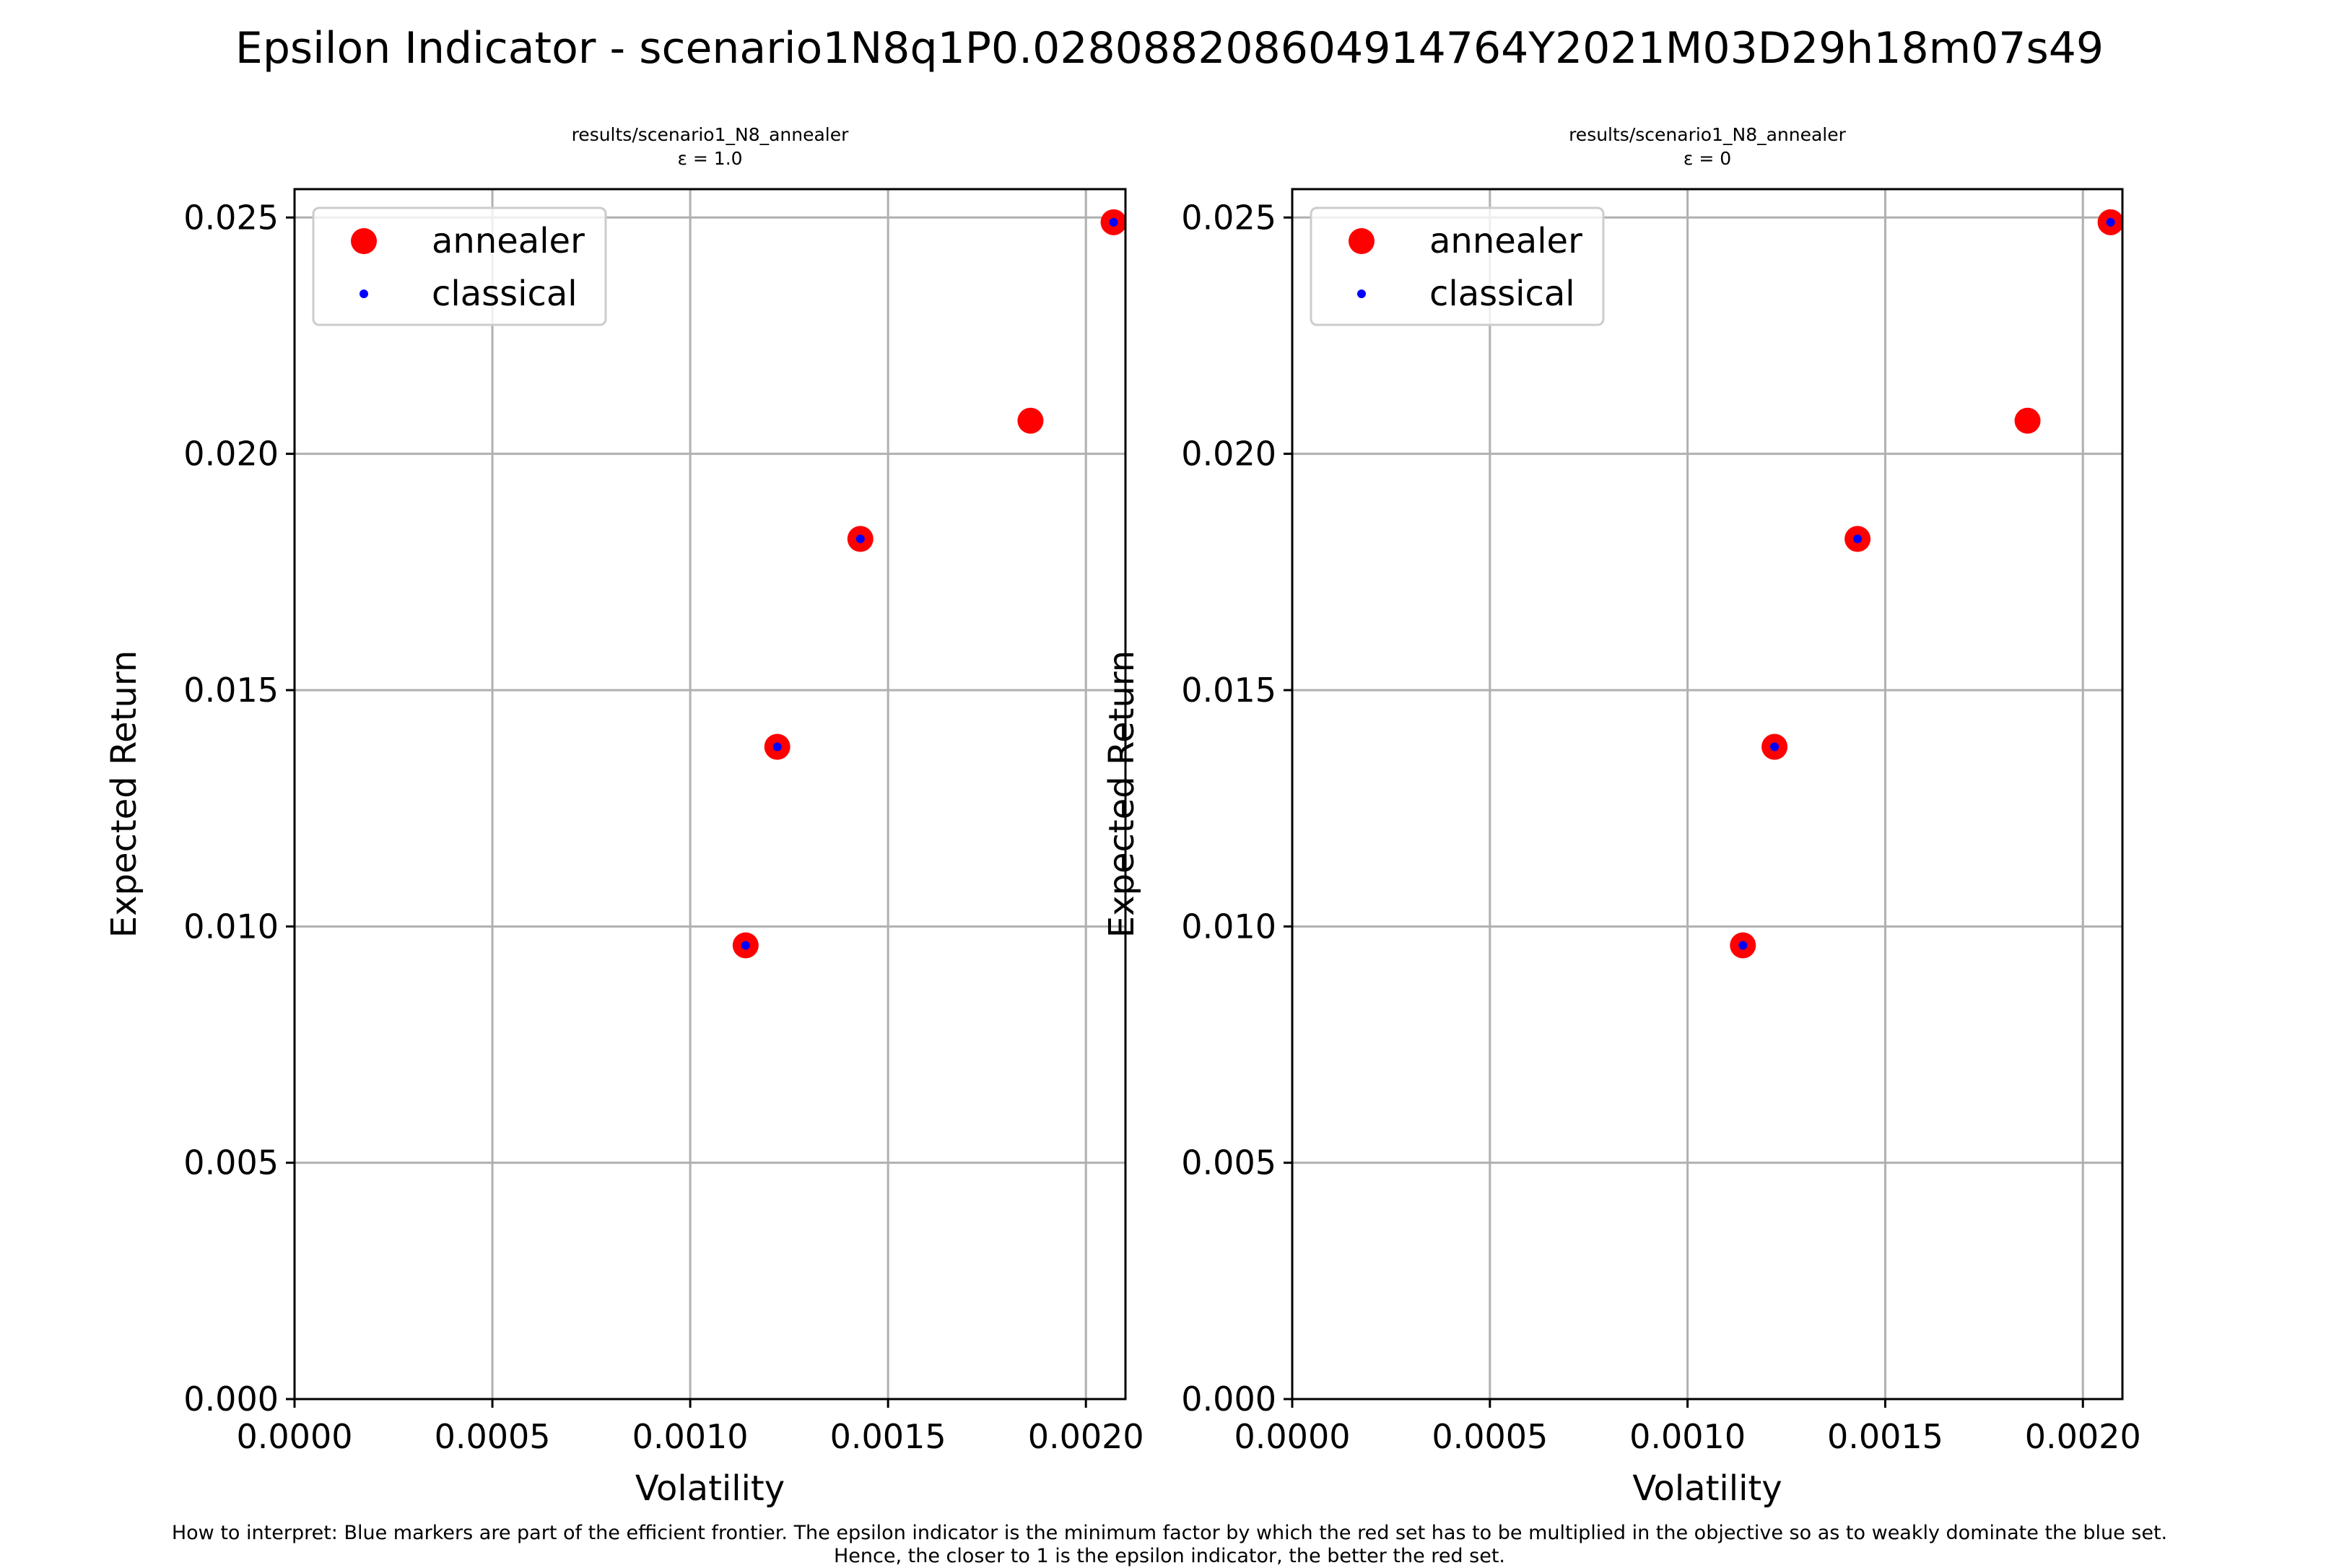 This screenshot has height=1568, width=2339. What do you see at coordinates (709, 158) in the screenshot?
I see `subplot-title-epsilon: ε = 1.0` at bounding box center [709, 158].